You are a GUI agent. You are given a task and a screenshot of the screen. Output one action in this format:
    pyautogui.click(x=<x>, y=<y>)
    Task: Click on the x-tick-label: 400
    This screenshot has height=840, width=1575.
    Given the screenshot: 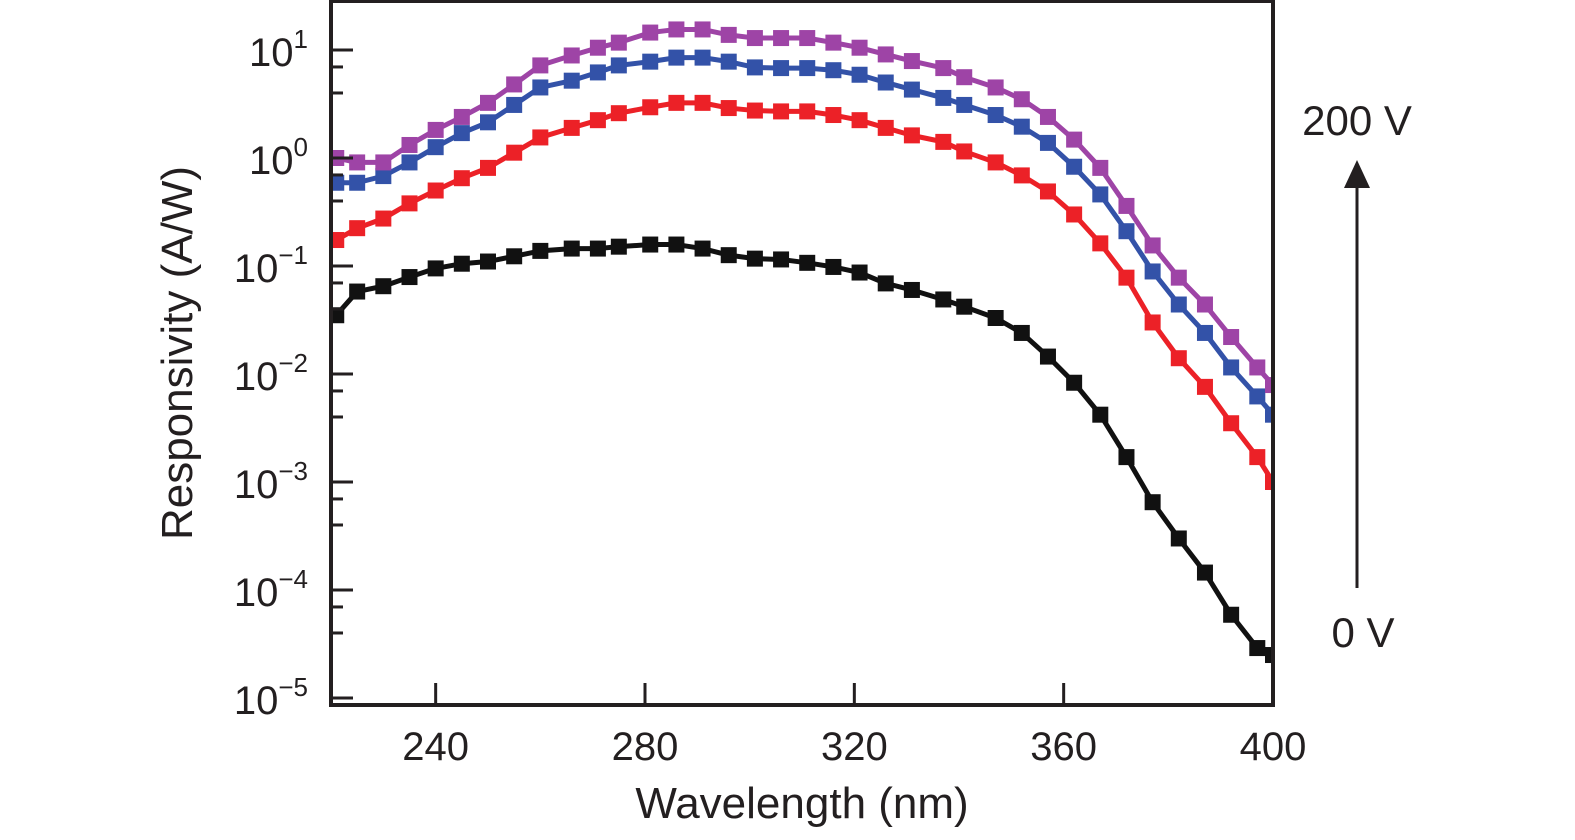 What is the action you would take?
    pyautogui.click(x=1273, y=747)
    